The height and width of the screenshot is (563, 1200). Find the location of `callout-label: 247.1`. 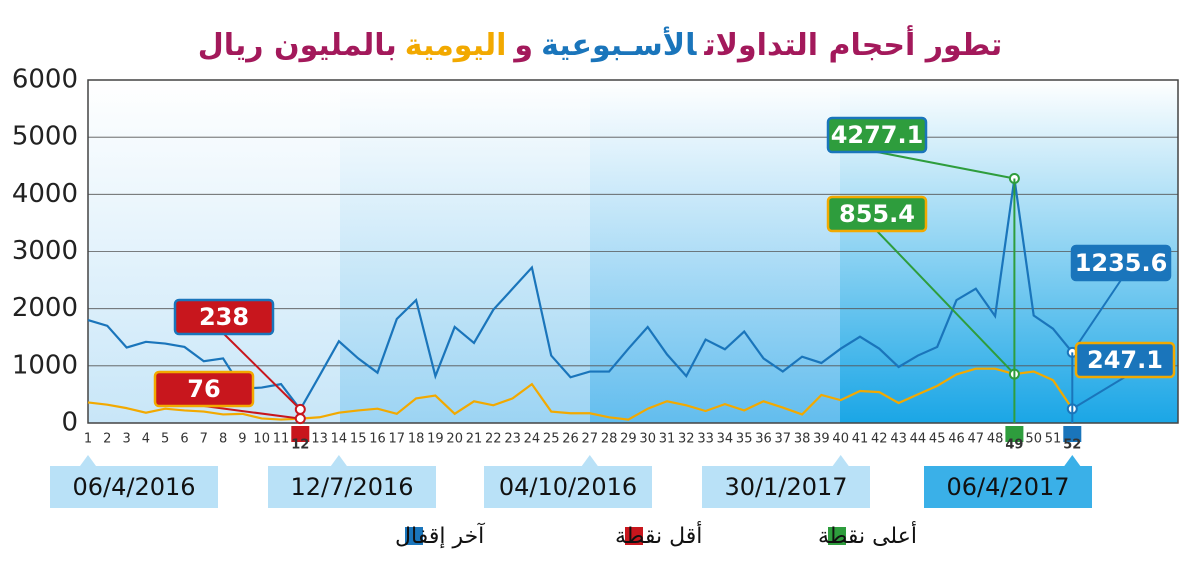

callout-label: 247.1 is located at coordinates (1125, 360).